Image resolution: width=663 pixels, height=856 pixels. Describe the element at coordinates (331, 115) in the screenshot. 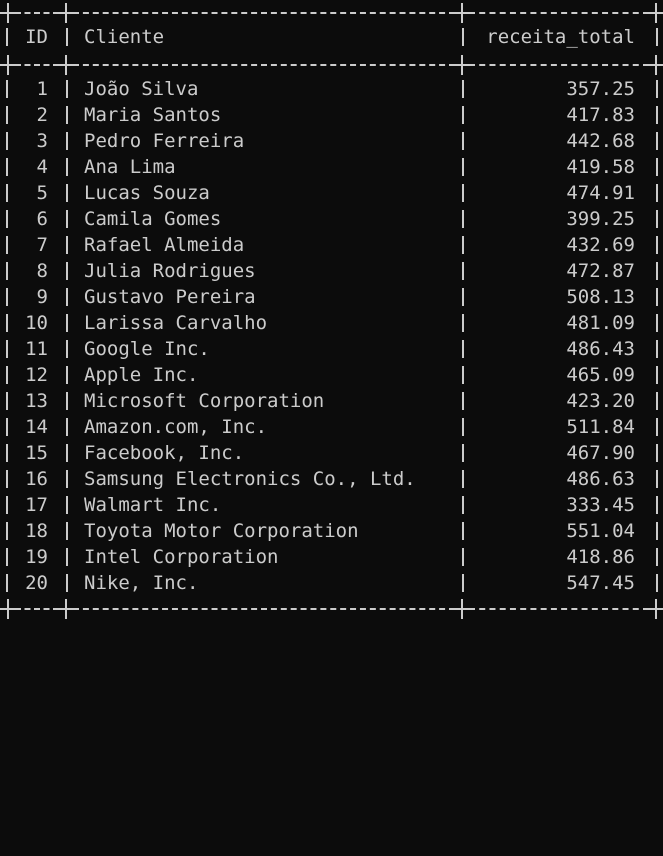

I see `table-row: 2 Maria Santos 417.83` at that location.